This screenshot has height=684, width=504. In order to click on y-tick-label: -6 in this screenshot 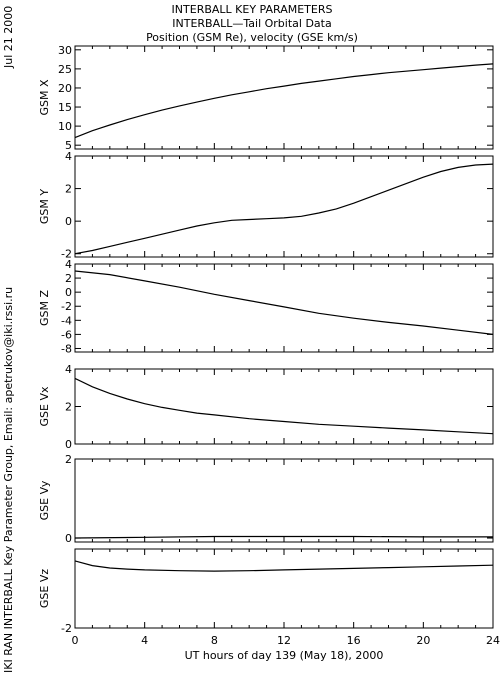, I will do `click(66, 334)`.